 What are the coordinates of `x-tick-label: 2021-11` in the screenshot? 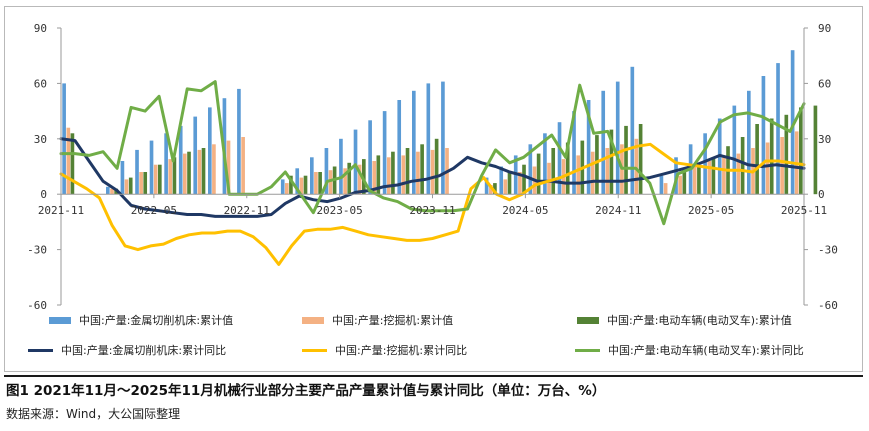 It's located at (61, 210).